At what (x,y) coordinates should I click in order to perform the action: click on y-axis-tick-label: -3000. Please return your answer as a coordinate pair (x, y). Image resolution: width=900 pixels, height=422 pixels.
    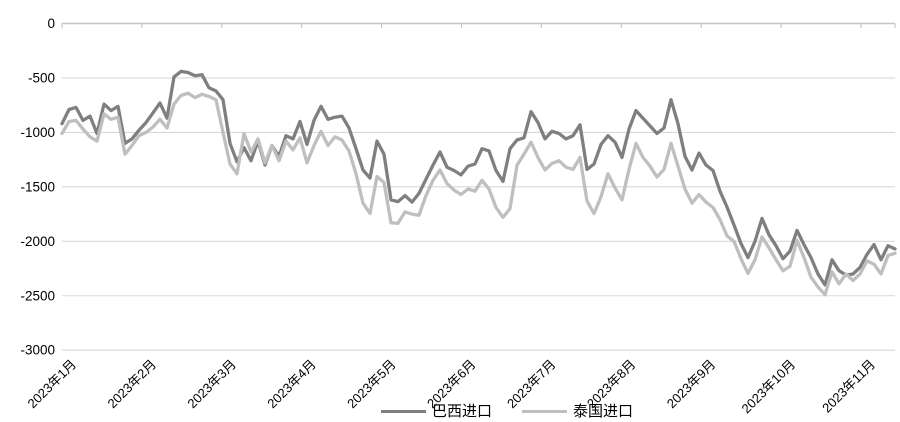
    Looking at the image, I should click on (37, 350).